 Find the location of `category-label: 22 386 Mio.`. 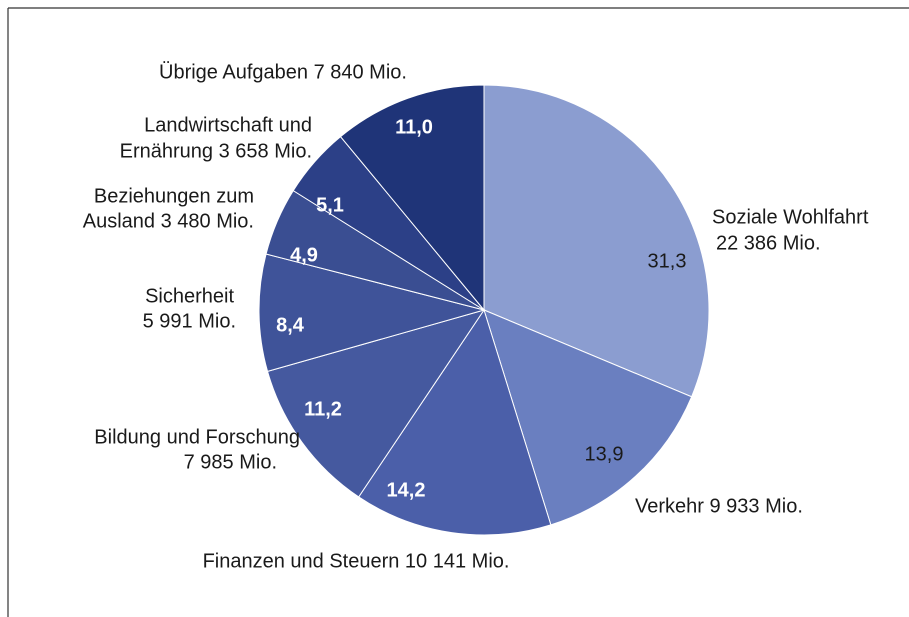

category-label: 22 386 Mio. is located at coordinates (768, 243).